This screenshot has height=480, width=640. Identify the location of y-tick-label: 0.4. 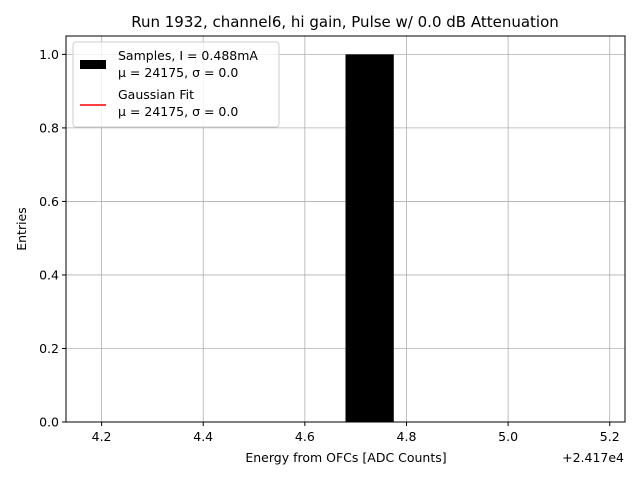
(49, 274).